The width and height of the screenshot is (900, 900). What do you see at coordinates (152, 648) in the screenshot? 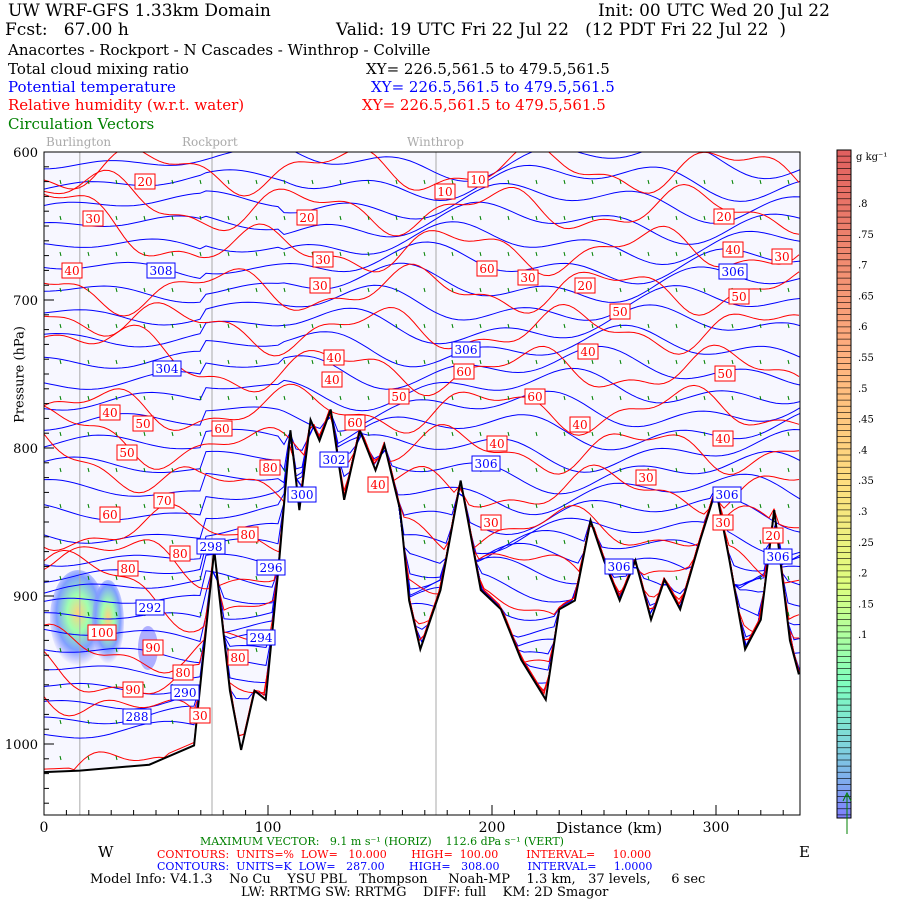
I see `contour-label: 90` at bounding box center [152, 648].